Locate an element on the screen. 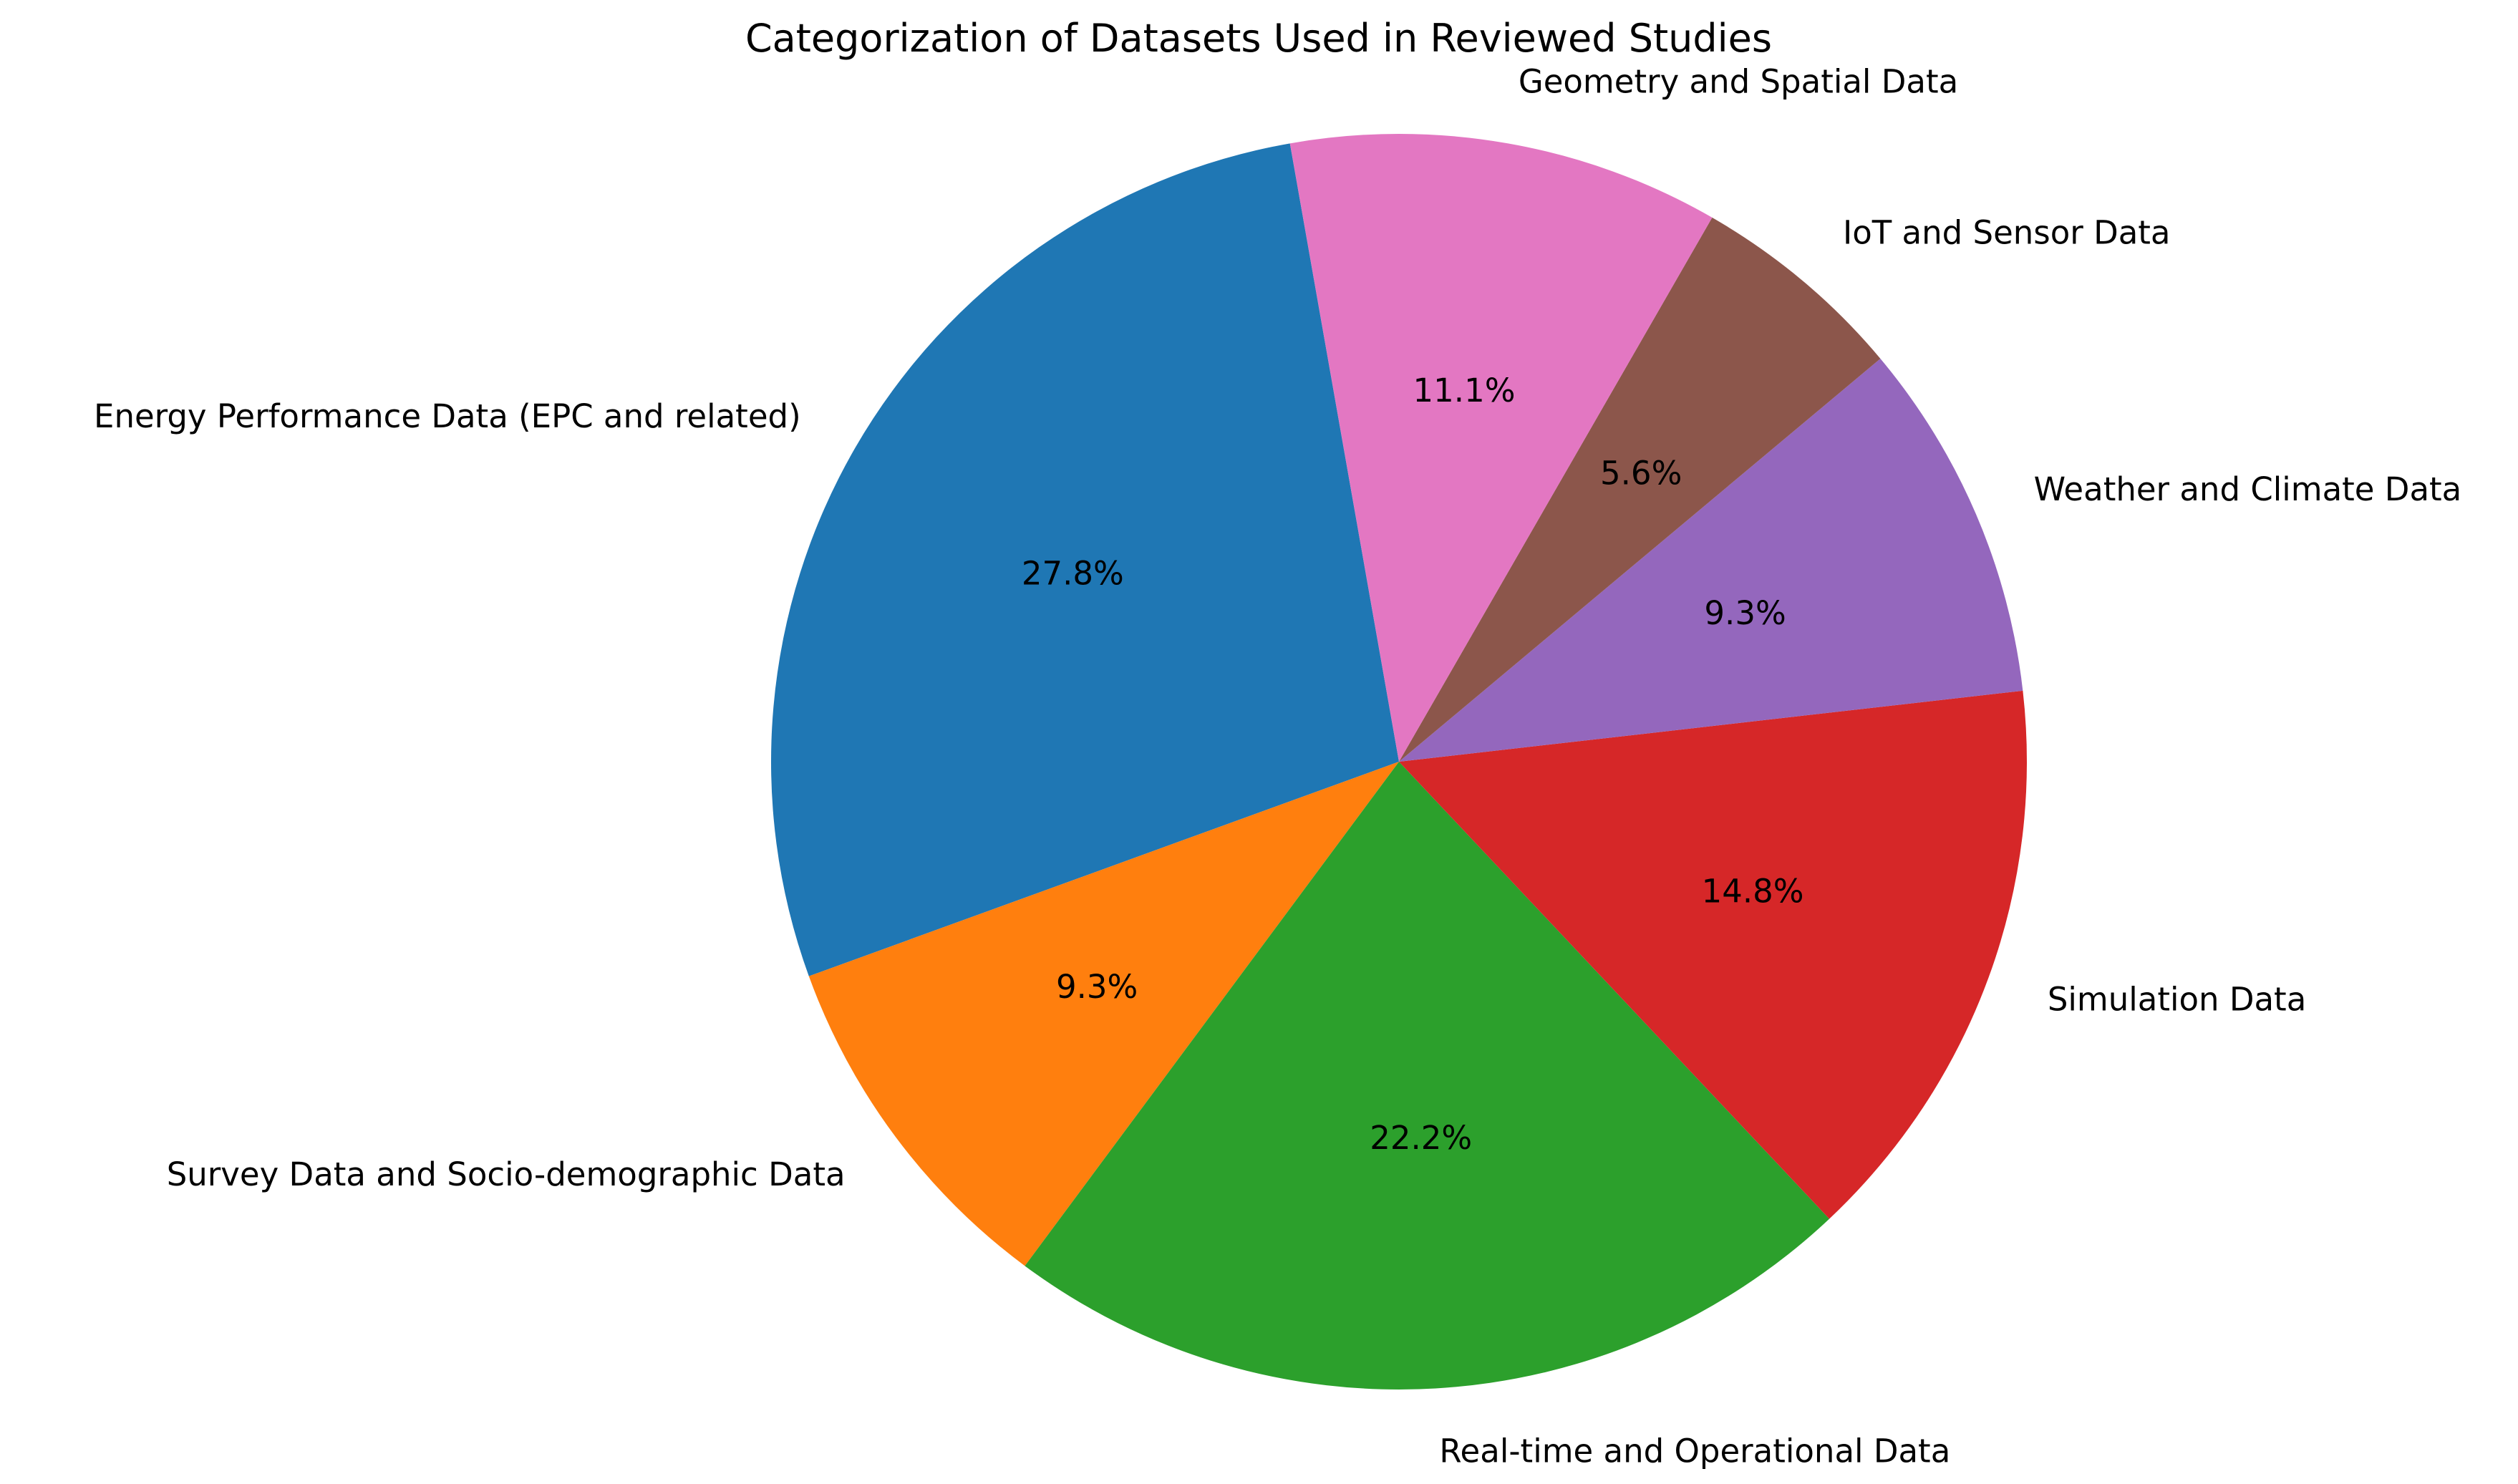  pie-slice-iot-and-sensor-data is located at coordinates (1640, 489).